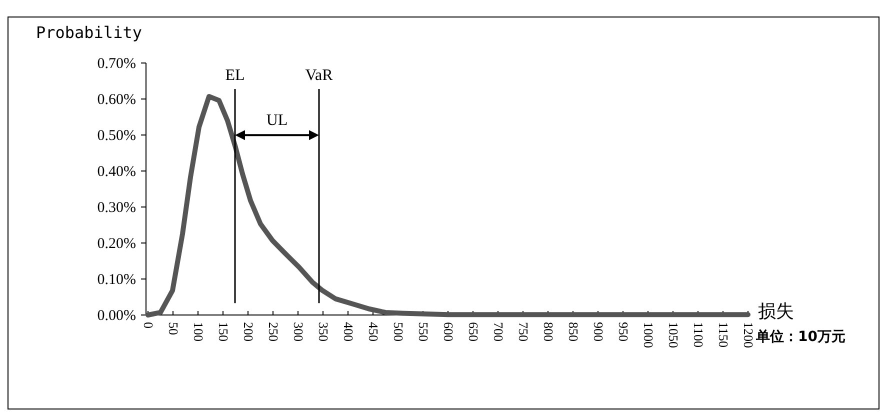 This screenshot has width=882, height=417. Describe the element at coordinates (673, 335) in the screenshot. I see `xtick: 1050` at that location.